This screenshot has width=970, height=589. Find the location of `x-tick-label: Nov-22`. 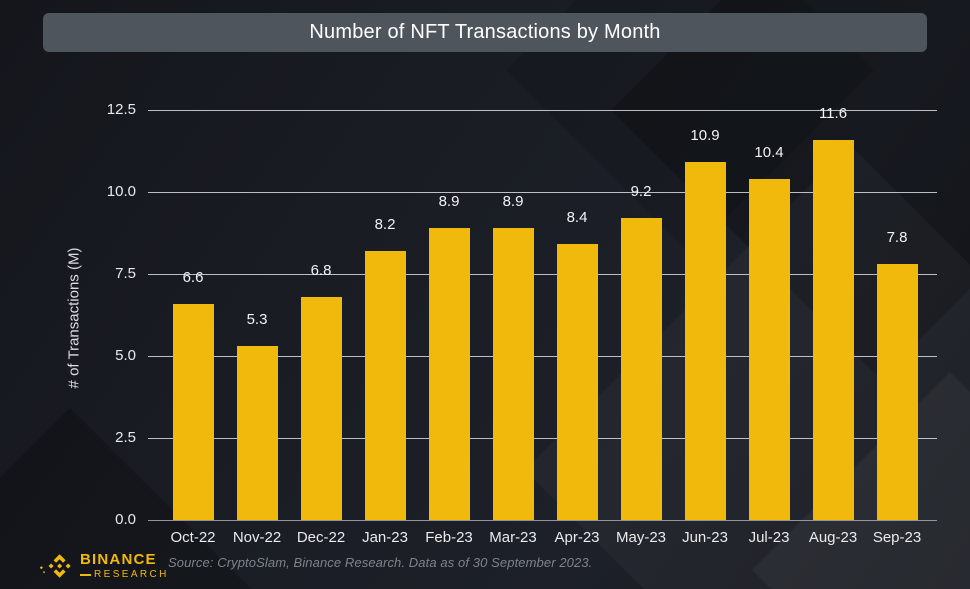

x-tick-label: Nov-22 is located at coordinates (257, 537).